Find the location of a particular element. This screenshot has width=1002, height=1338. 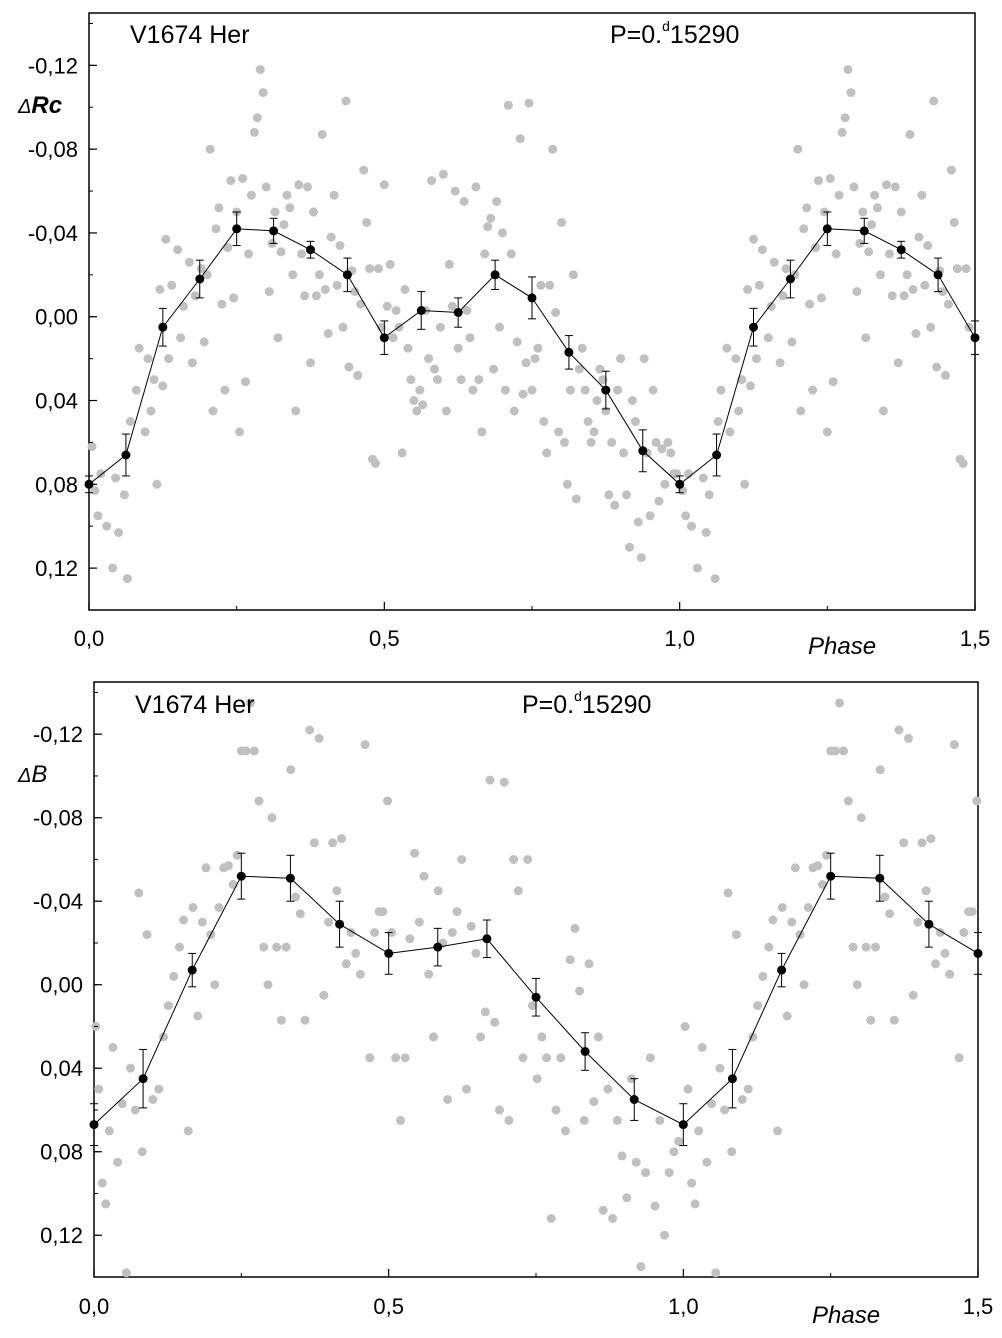

band-name: B is located at coordinates (39, 774).